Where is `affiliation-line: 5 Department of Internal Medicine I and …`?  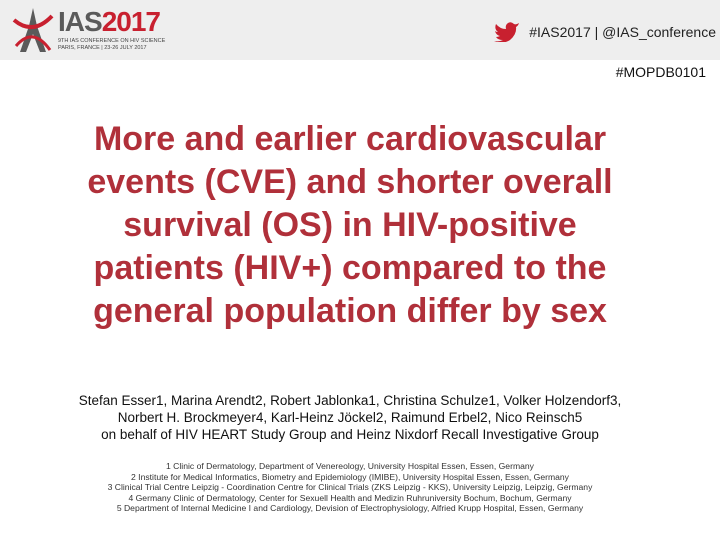 affiliation-line: 5 Department of Internal Medicine I and … is located at coordinates (350, 508).